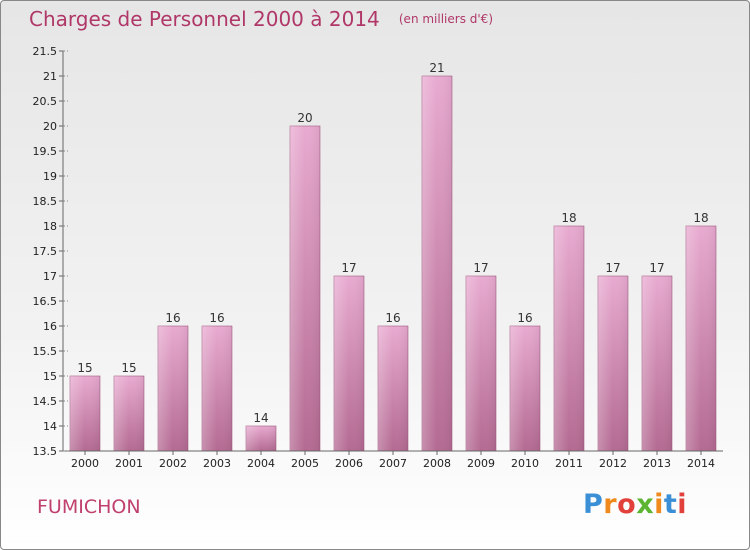 This screenshot has width=750, height=550. I want to click on y-tick-label: 16, so click(50, 326).